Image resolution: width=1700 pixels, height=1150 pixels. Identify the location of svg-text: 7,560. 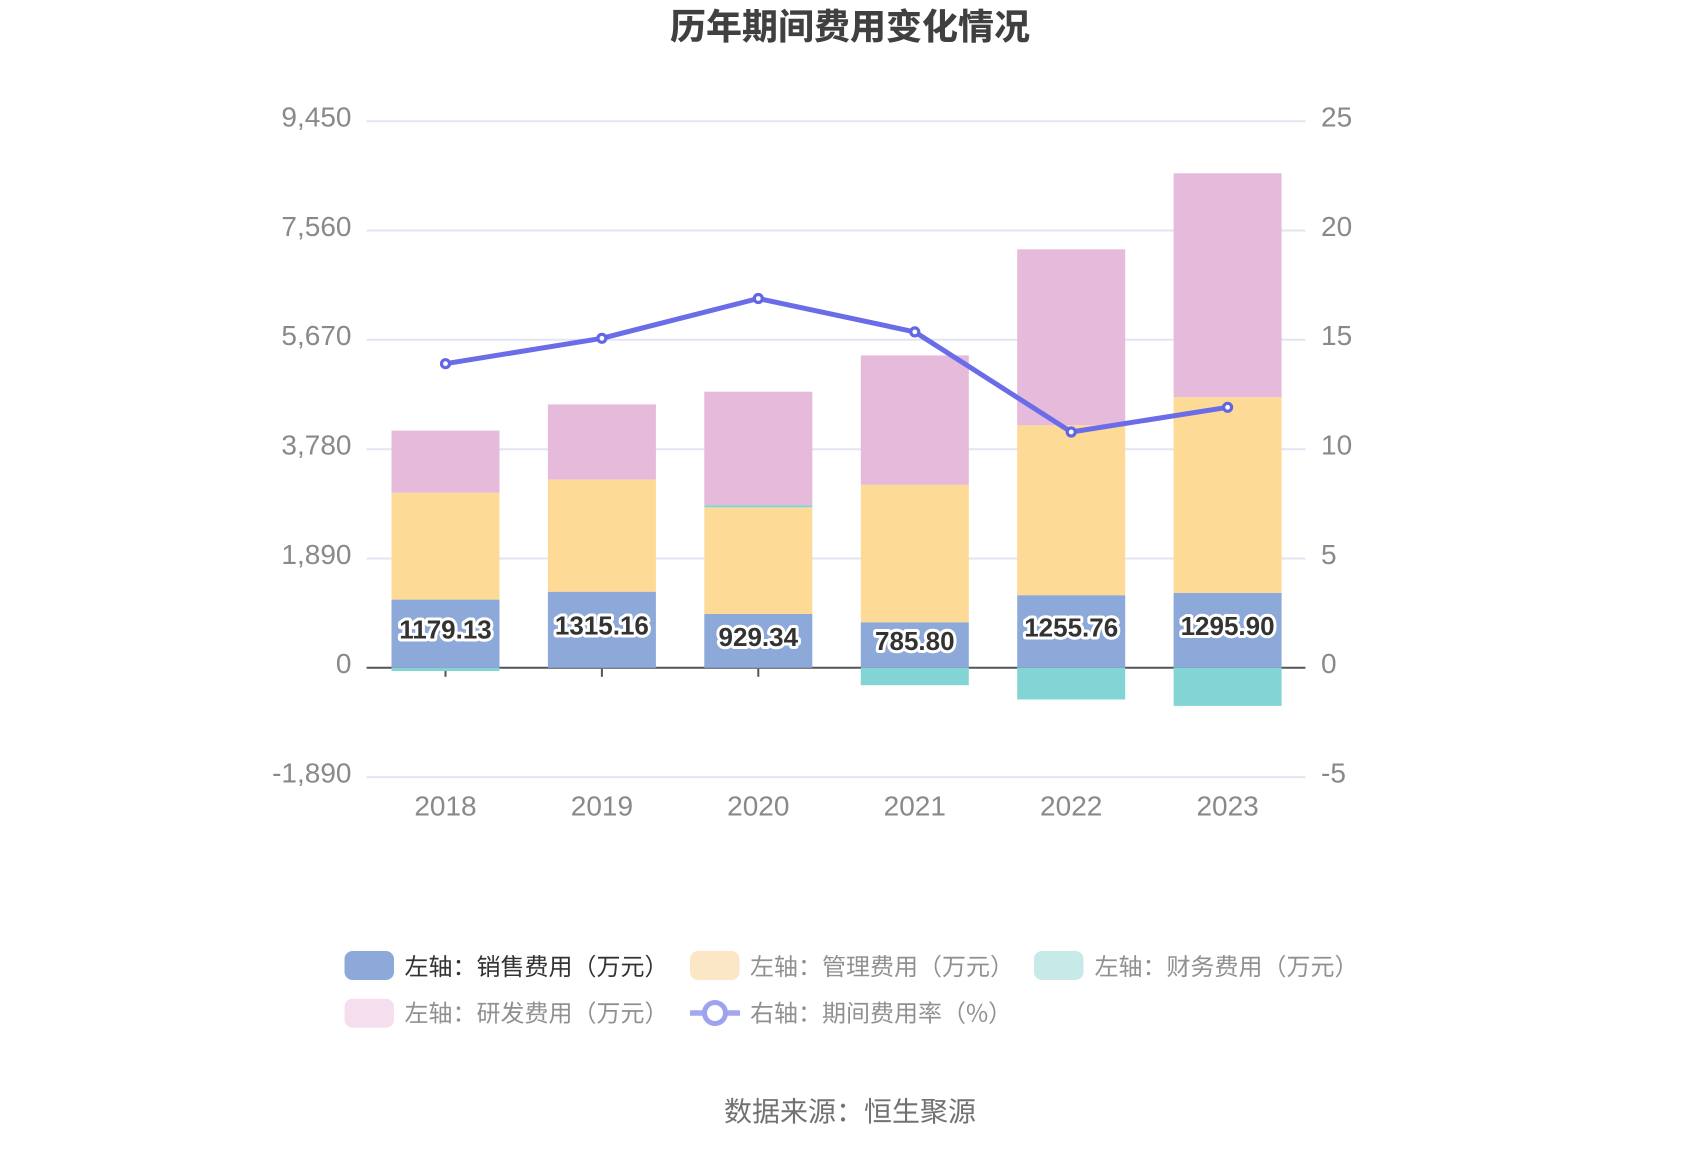
(316, 226).